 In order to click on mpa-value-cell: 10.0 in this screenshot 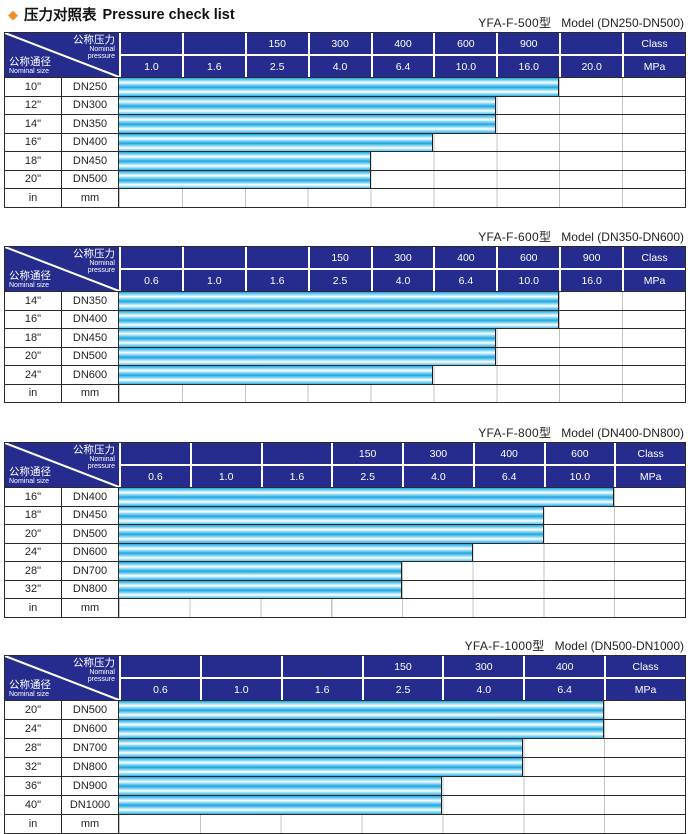, I will do `click(529, 280)`.